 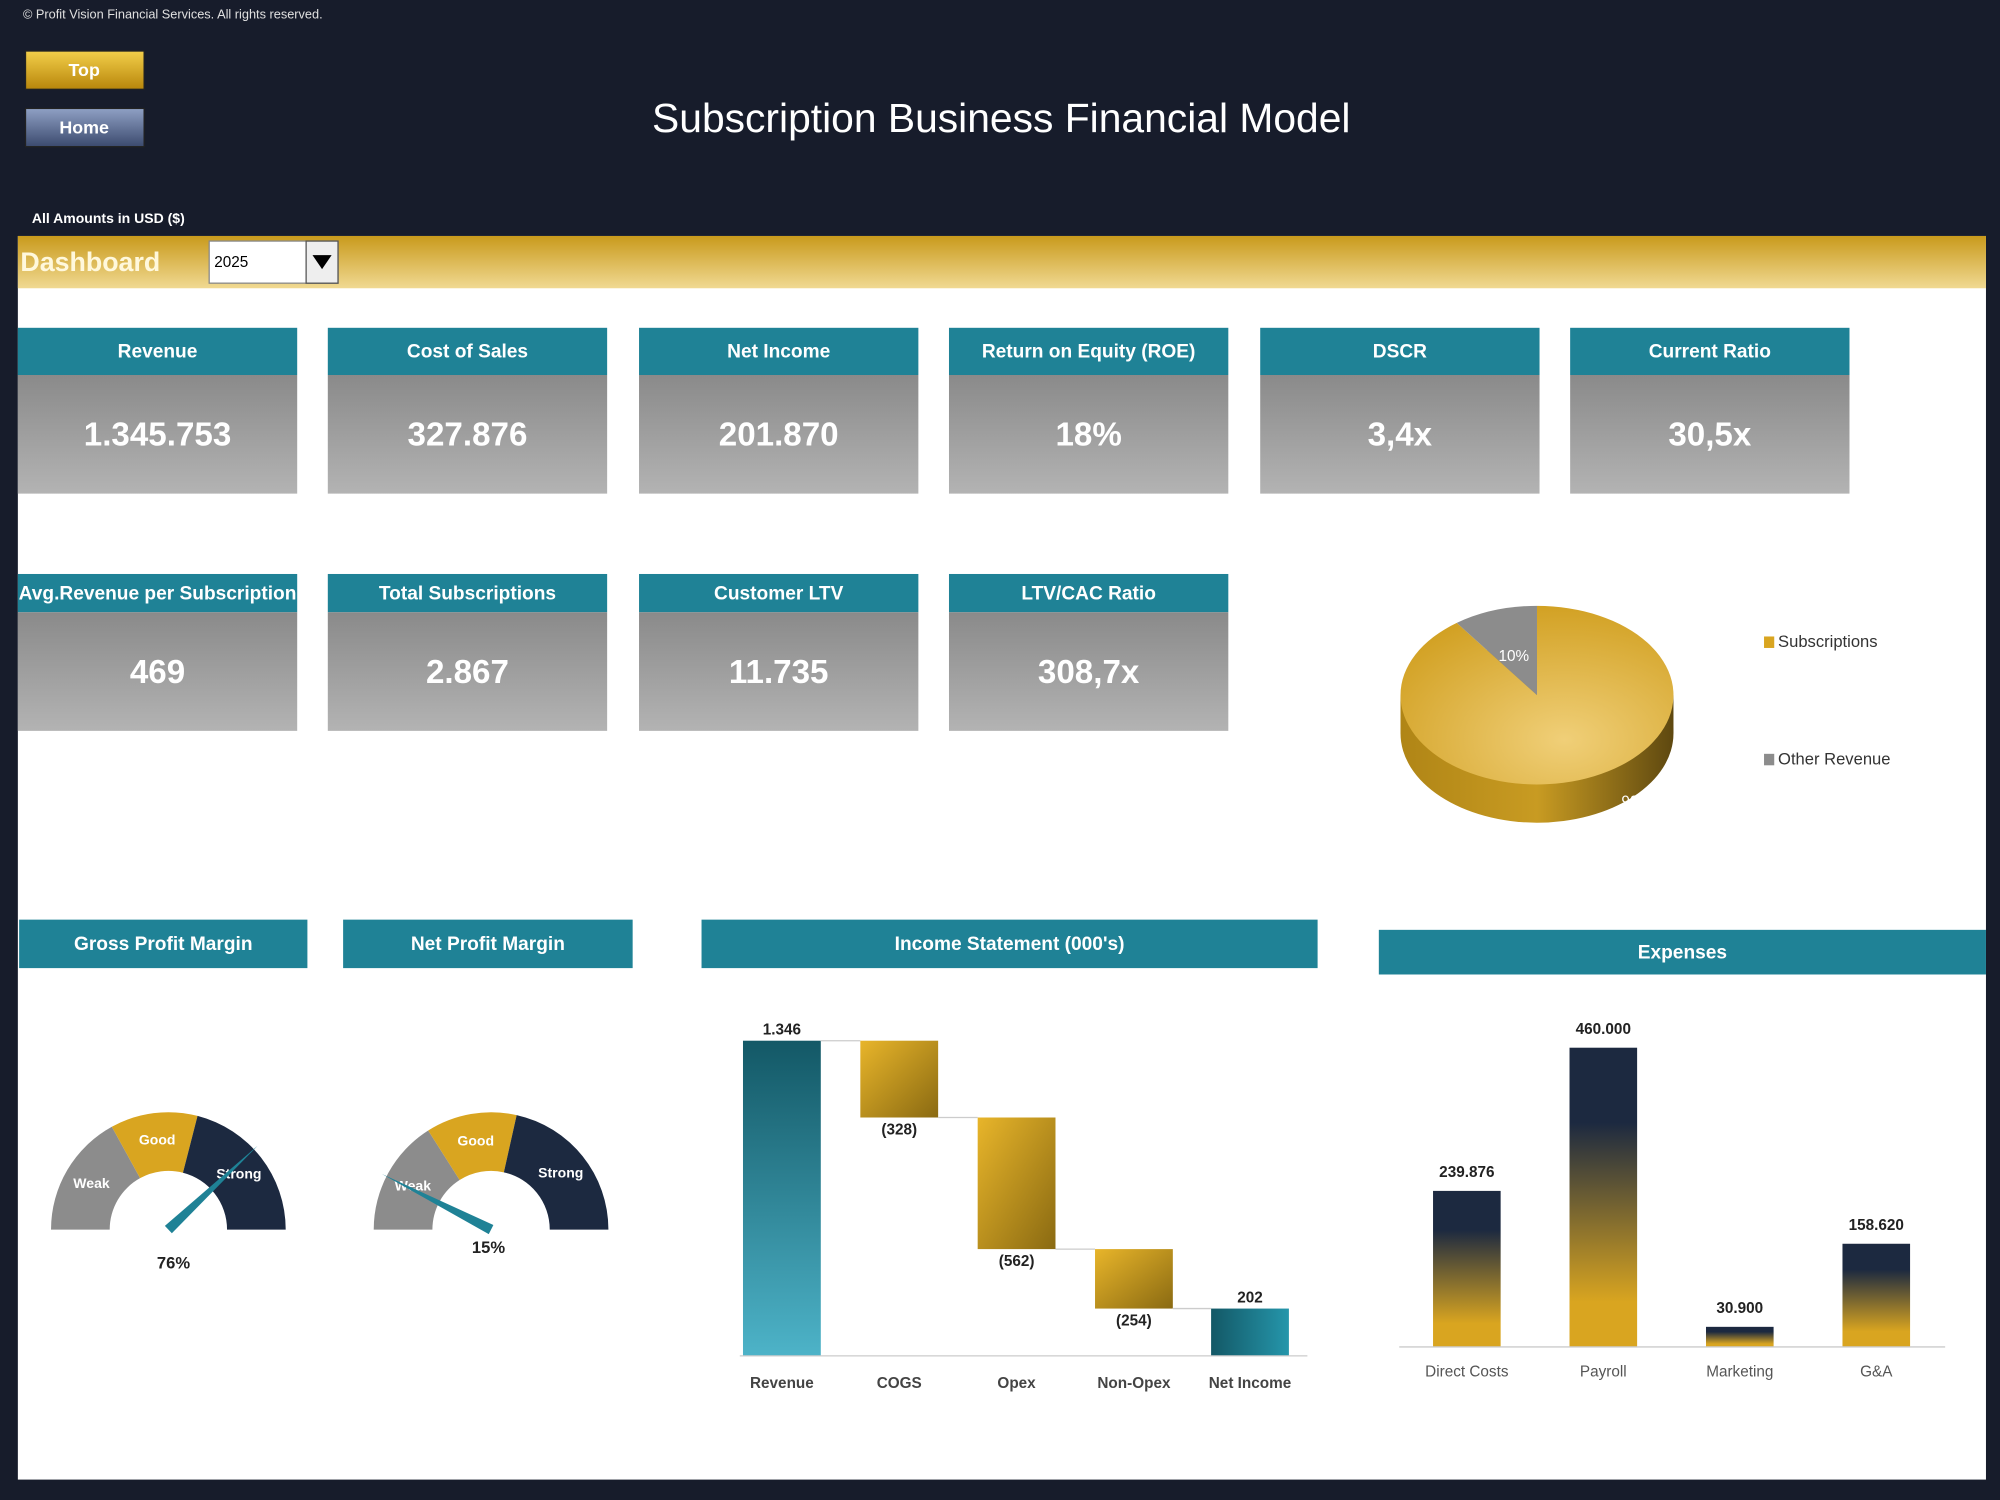 What do you see at coordinates (488, 1247) in the screenshot?
I see `gauge-value: 15%` at bounding box center [488, 1247].